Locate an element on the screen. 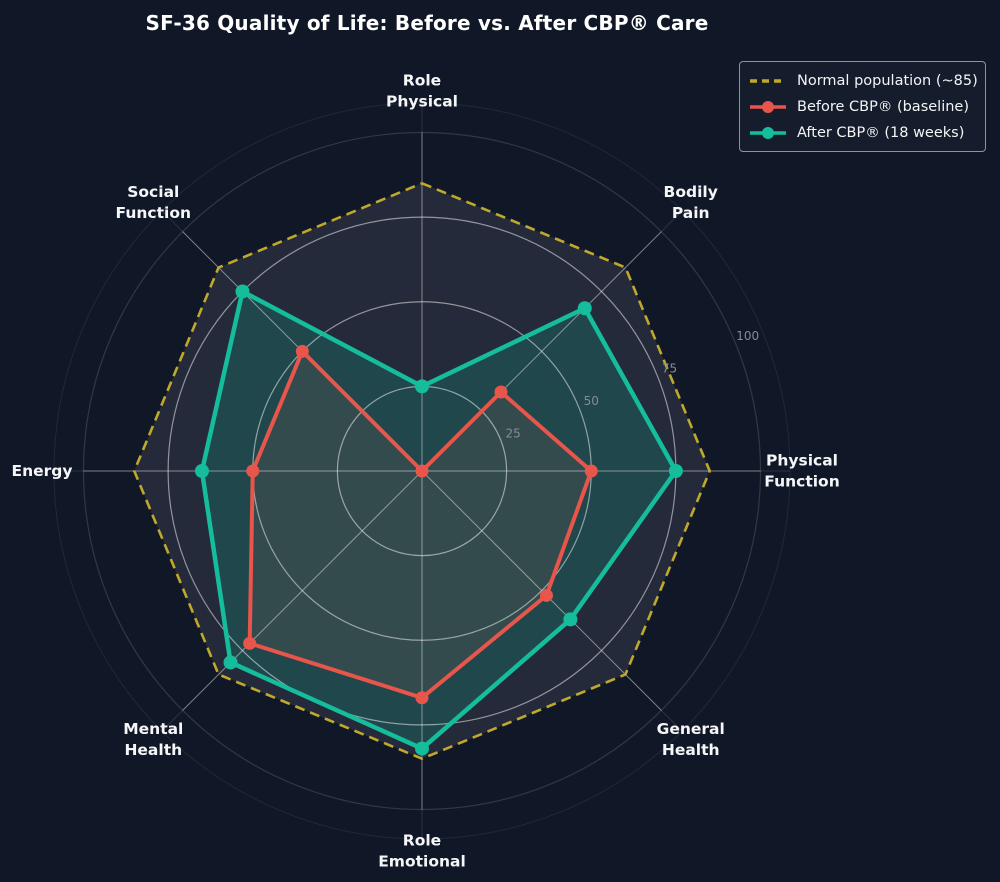 The width and height of the screenshot is (1000, 882). radial-tick-label: 100 is located at coordinates (747, 336).